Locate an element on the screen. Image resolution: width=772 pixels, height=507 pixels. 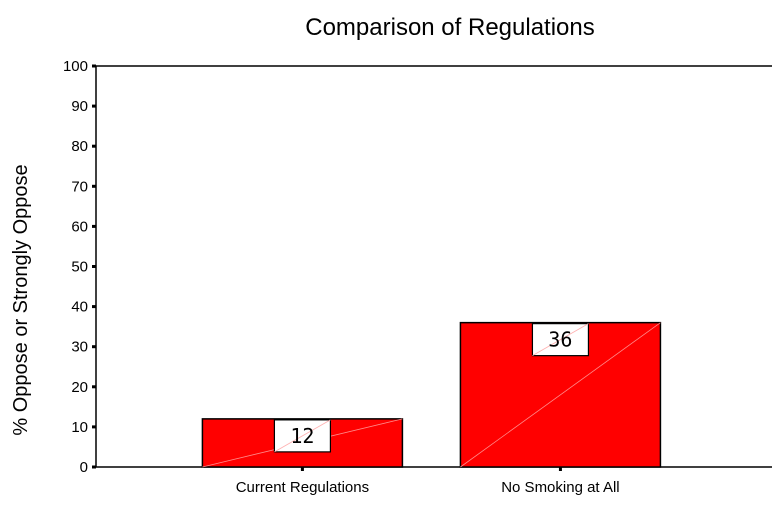
y-tick-label: 50 is located at coordinates (79, 267).